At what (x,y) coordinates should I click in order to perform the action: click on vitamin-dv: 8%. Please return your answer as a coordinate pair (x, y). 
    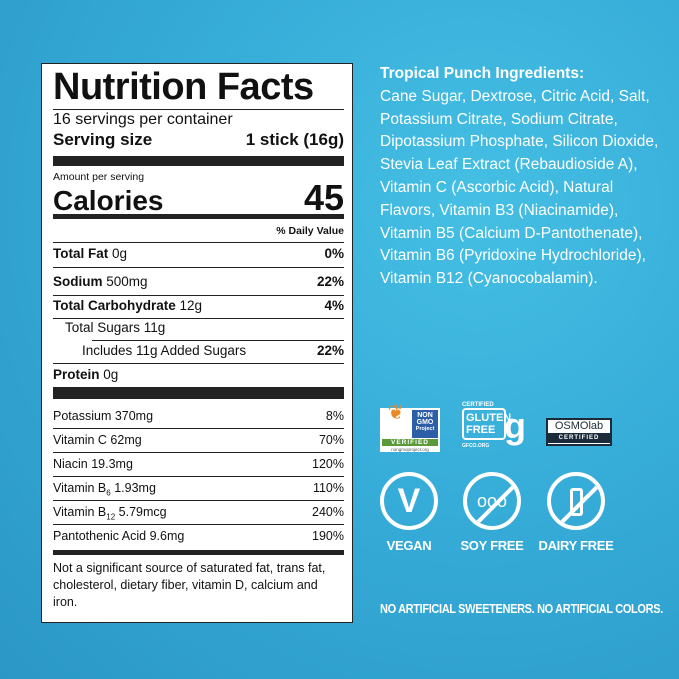
    Looking at the image, I should click on (334, 416).